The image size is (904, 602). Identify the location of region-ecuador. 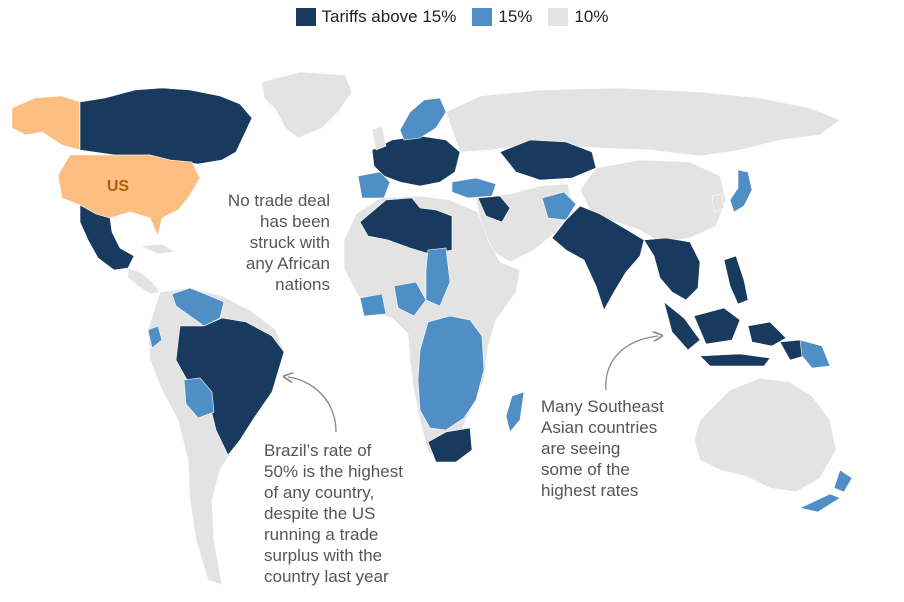
(155, 337).